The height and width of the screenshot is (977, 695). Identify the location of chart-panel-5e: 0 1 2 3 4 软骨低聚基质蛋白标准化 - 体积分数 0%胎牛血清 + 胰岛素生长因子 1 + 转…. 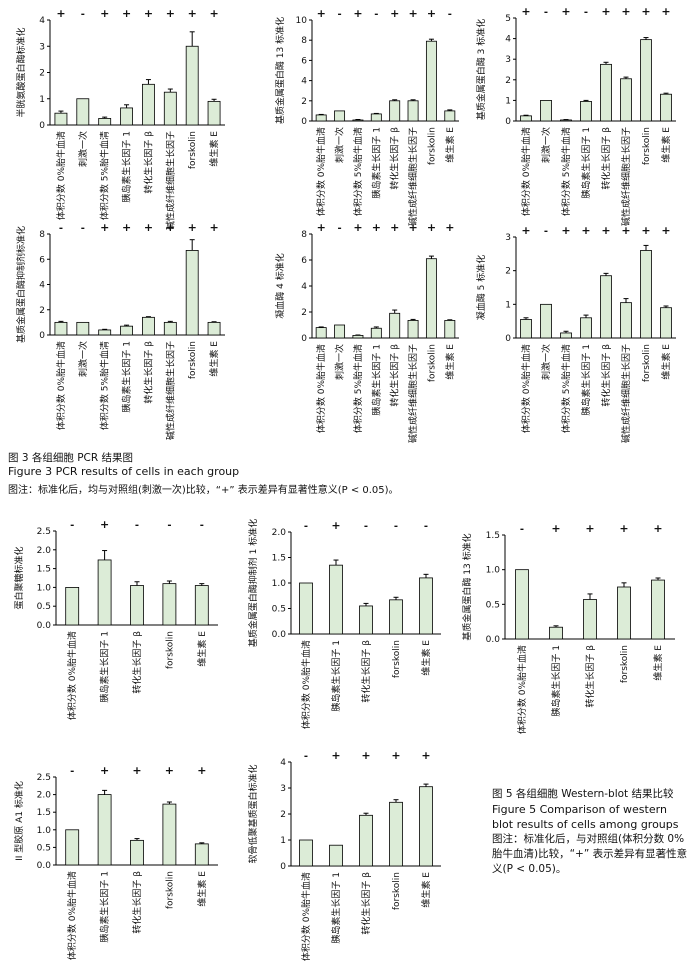
(344, 855).